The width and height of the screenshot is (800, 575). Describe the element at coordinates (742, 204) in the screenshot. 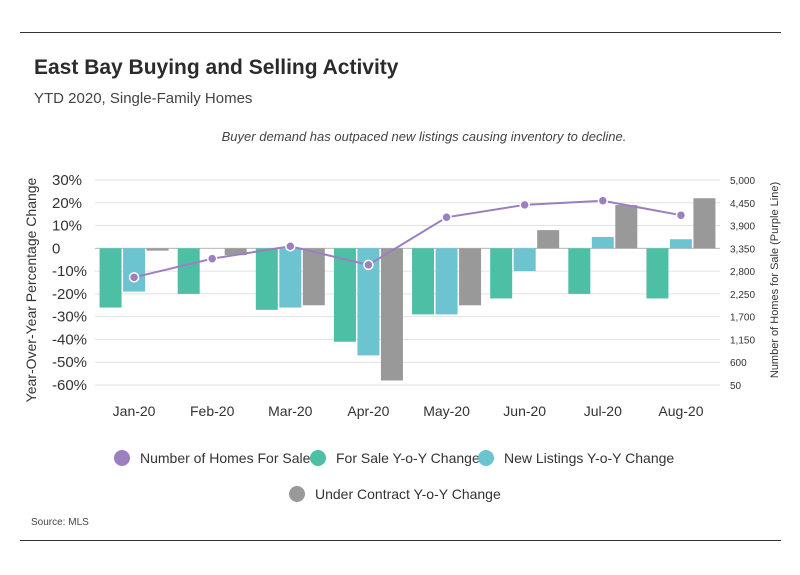

I see `y2-tick-label: 4,450` at that location.